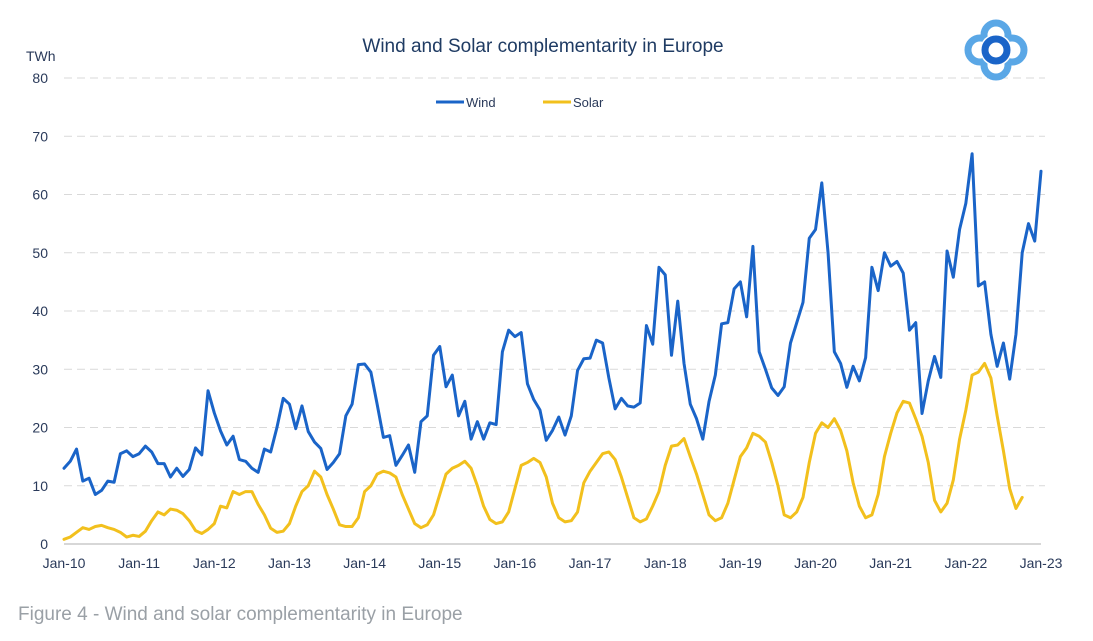 The width and height of the screenshot is (1093, 641). Describe the element at coordinates (1041, 563) in the screenshot. I see `x-tick-label: Jan-23` at that location.